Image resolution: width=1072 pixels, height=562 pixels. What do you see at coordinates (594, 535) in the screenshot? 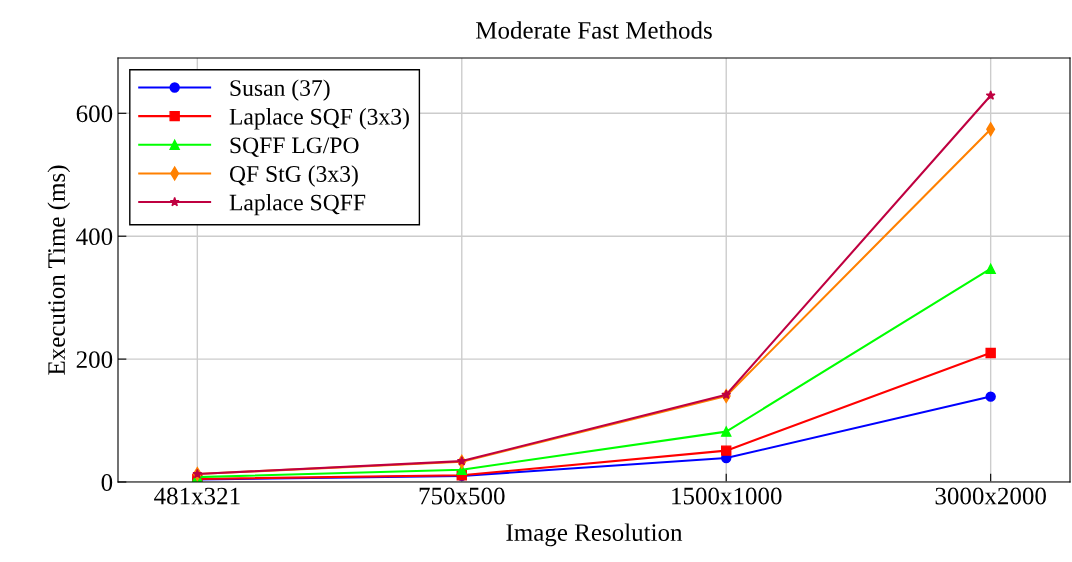
I see `x-axis-title: Image Resolution` at bounding box center [594, 535].